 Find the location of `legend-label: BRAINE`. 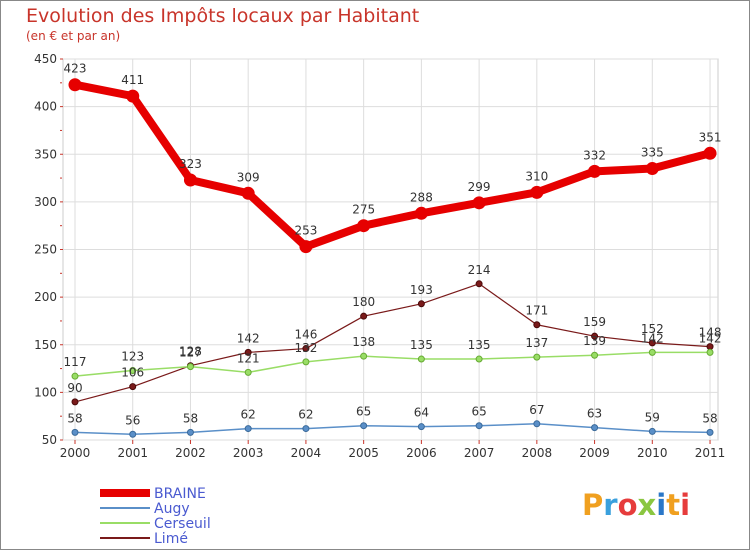

legend-label: BRAINE is located at coordinates (180, 494).